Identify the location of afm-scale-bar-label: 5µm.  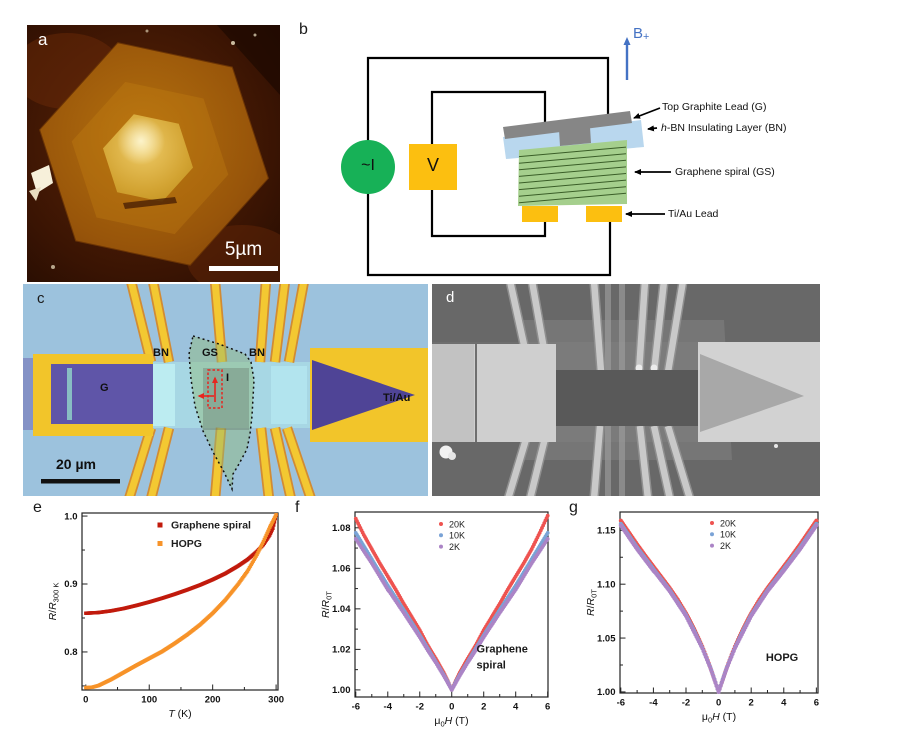
(243, 249).